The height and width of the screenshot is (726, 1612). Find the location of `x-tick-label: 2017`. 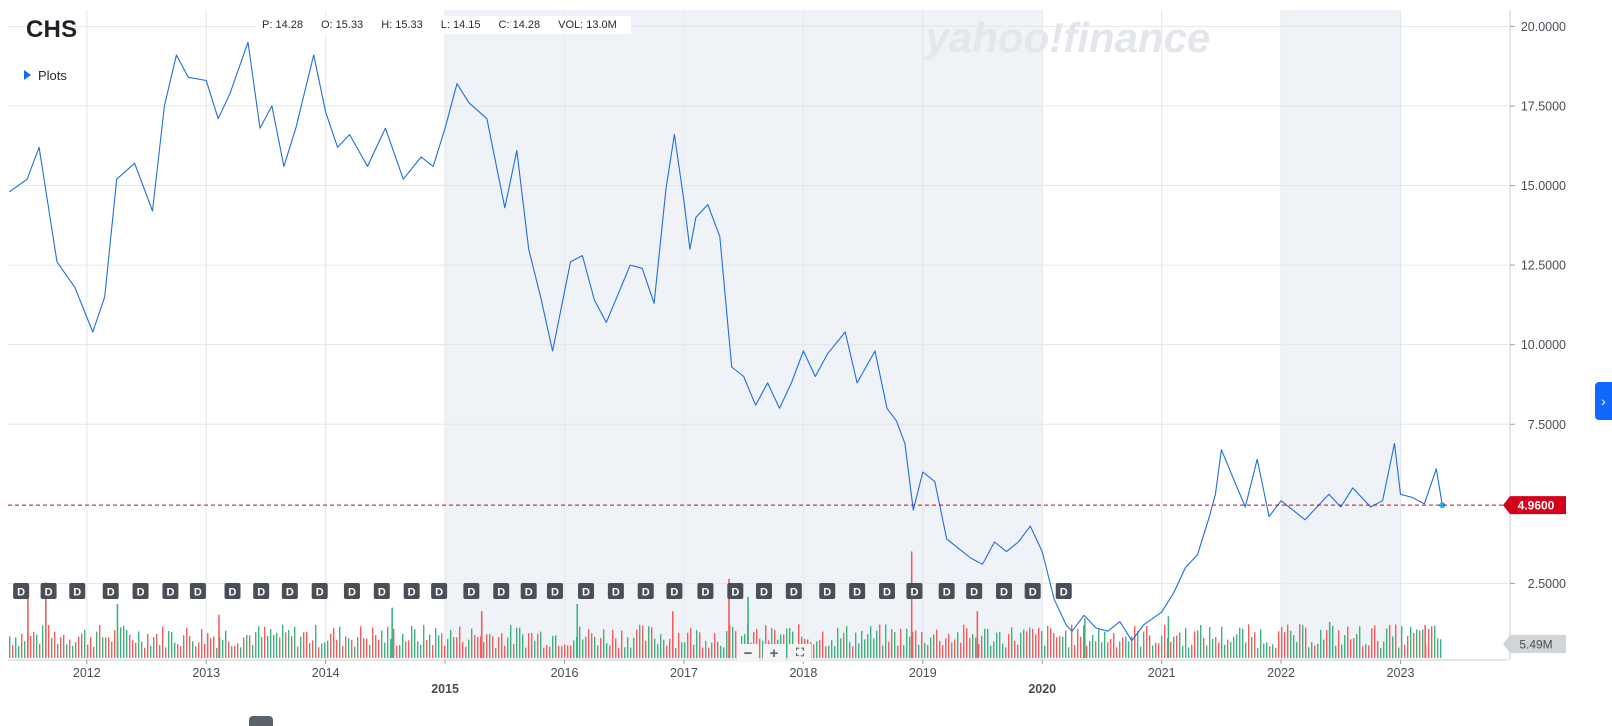

x-tick-label: 2017 is located at coordinates (684, 673).